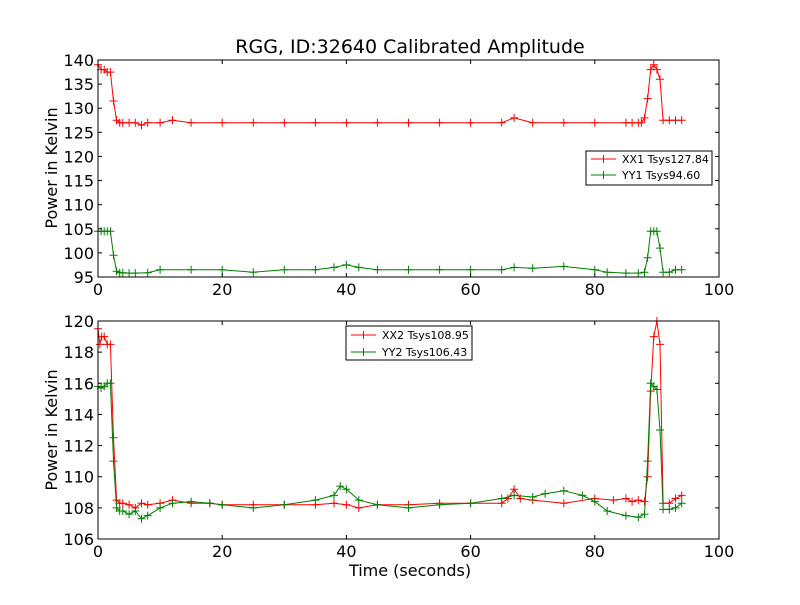  Describe the element at coordinates (78, 508) in the screenshot. I see `bottom-y-tick-label: 108` at that location.